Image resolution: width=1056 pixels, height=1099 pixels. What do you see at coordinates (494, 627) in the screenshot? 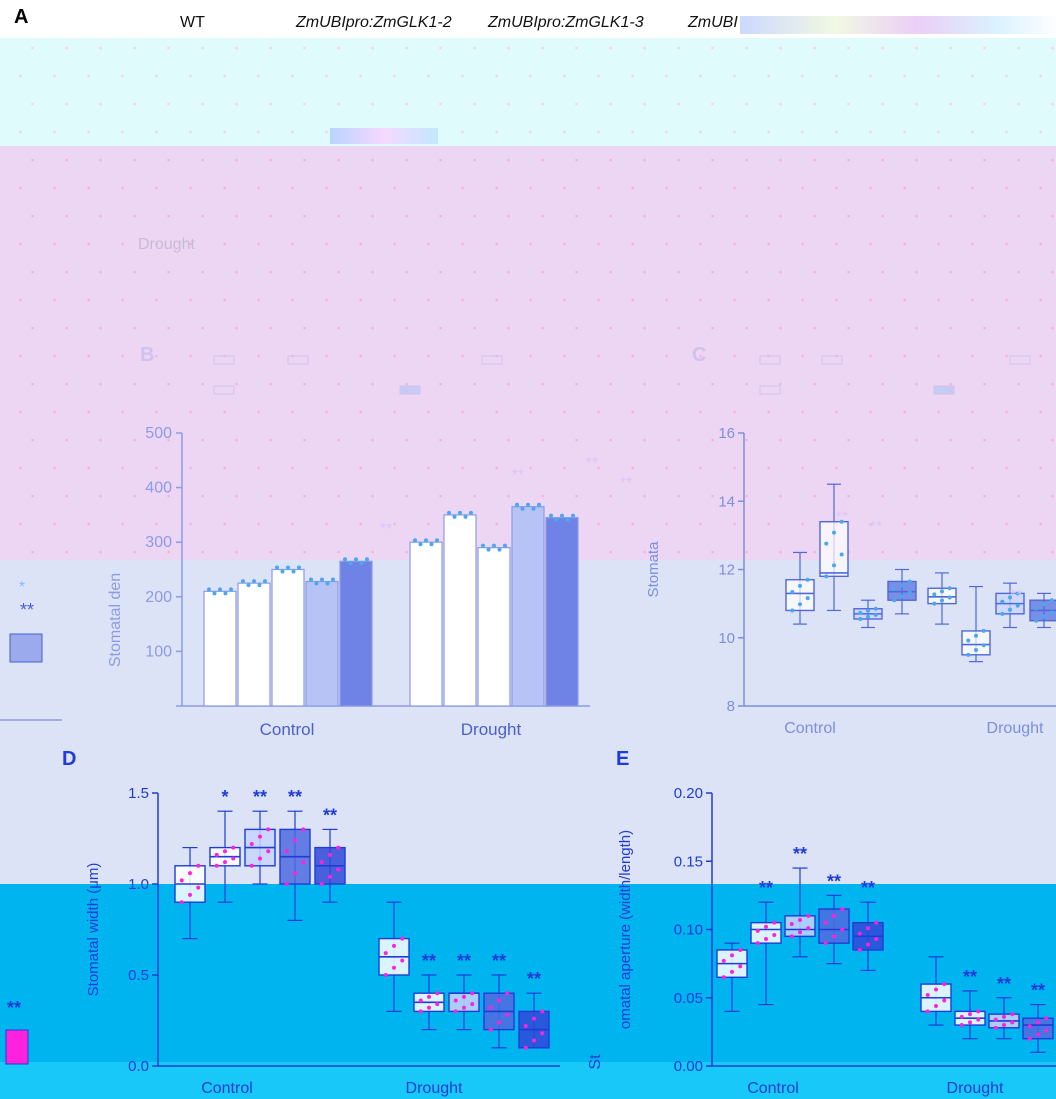
I see `bar` at bounding box center [494, 627].